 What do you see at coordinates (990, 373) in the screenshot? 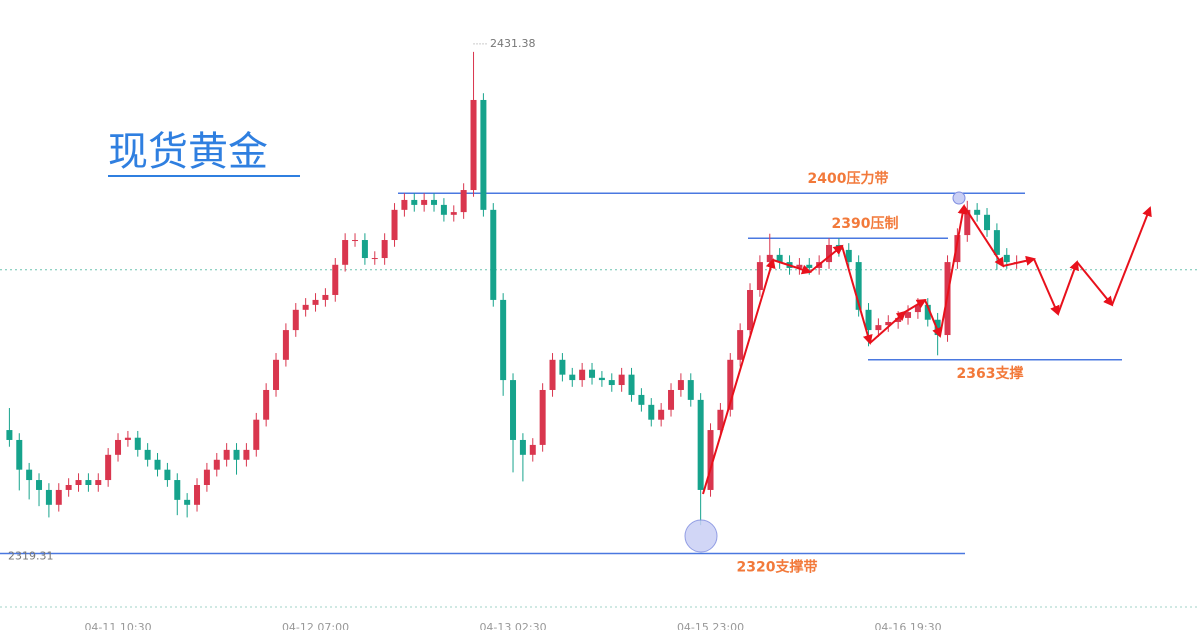
I see `level-label: 2363支撑` at bounding box center [990, 373].